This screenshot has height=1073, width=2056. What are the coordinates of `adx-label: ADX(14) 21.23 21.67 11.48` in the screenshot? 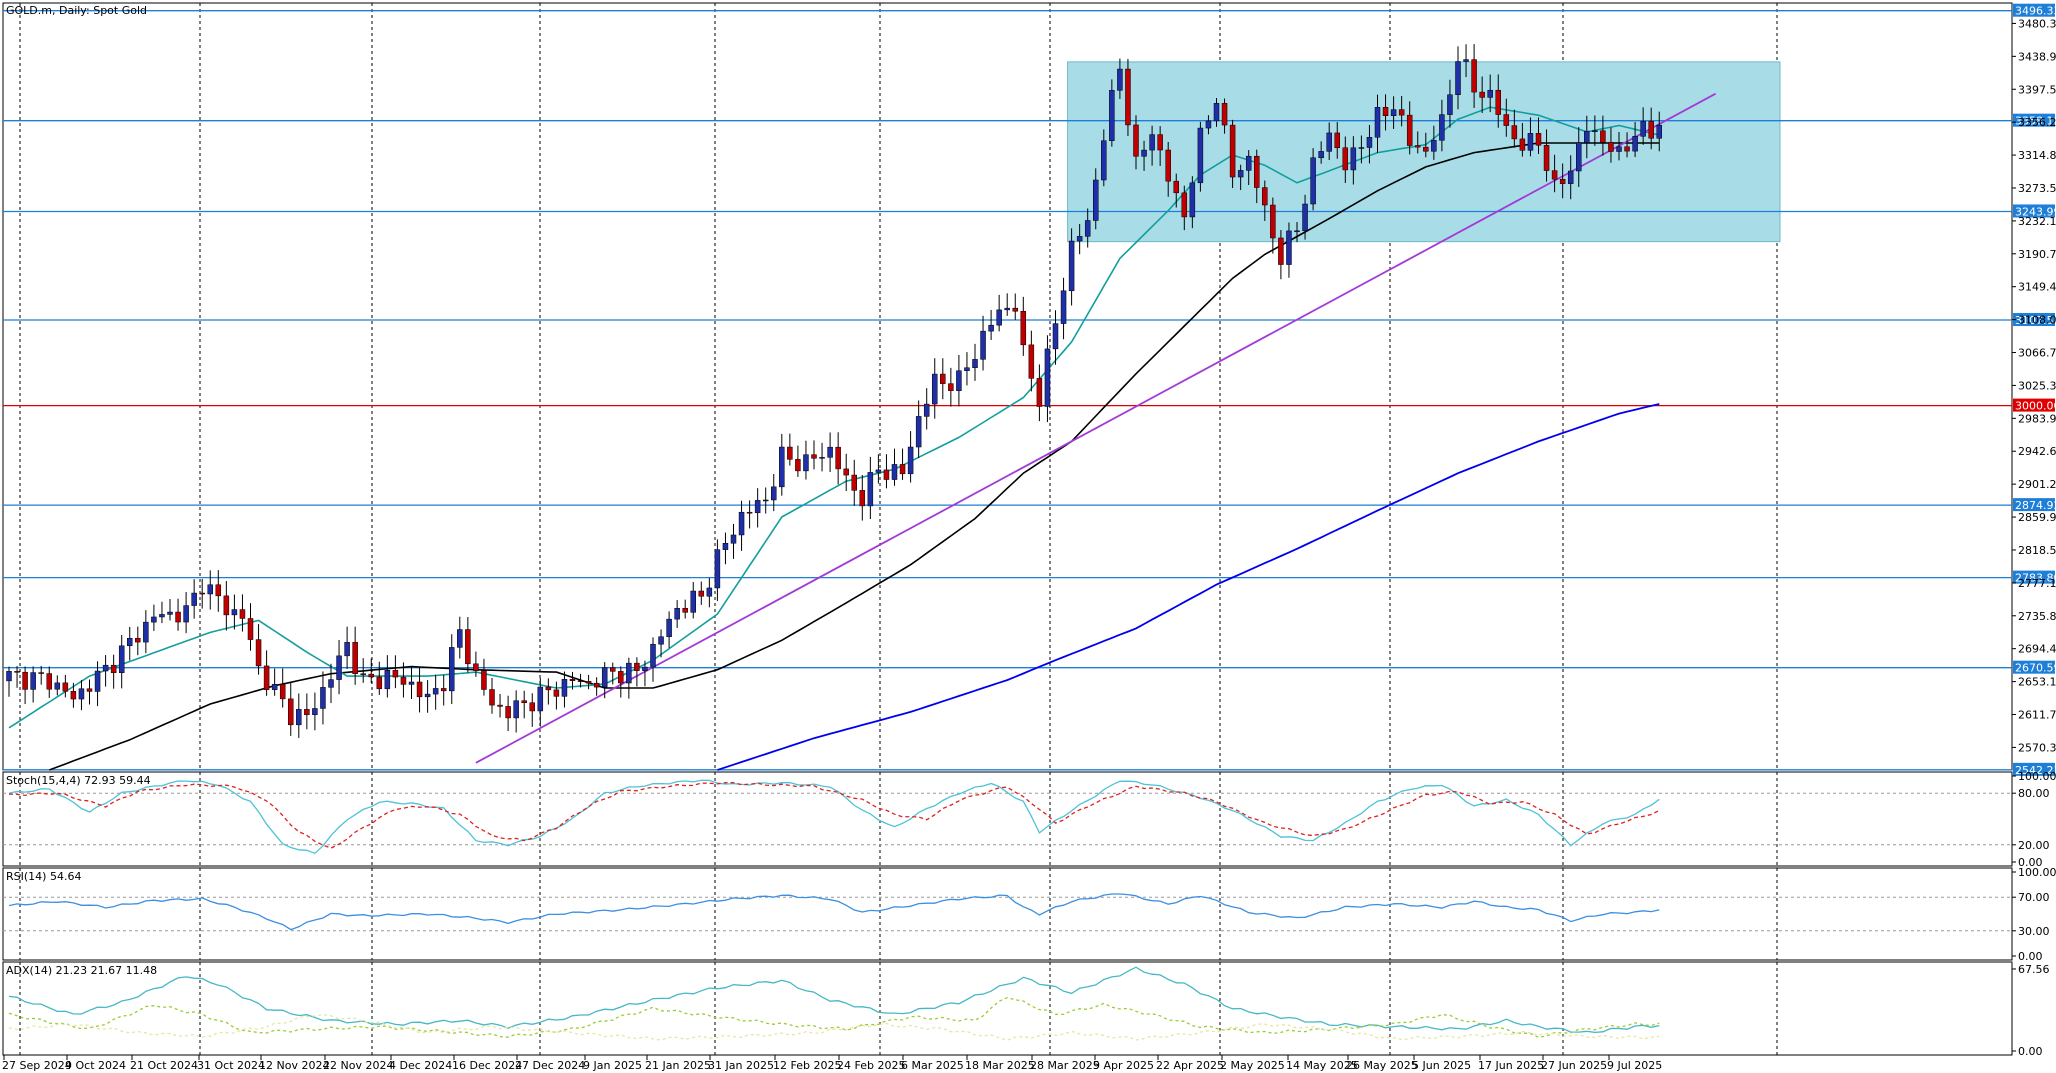 It's located at (81, 970).